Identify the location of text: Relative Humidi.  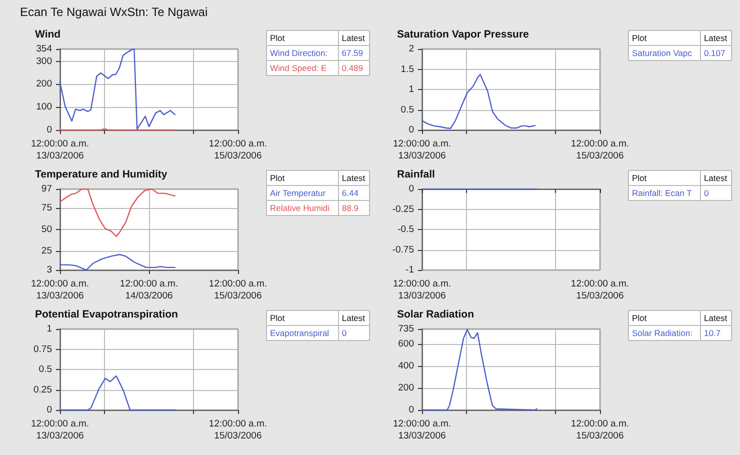
(302, 208).